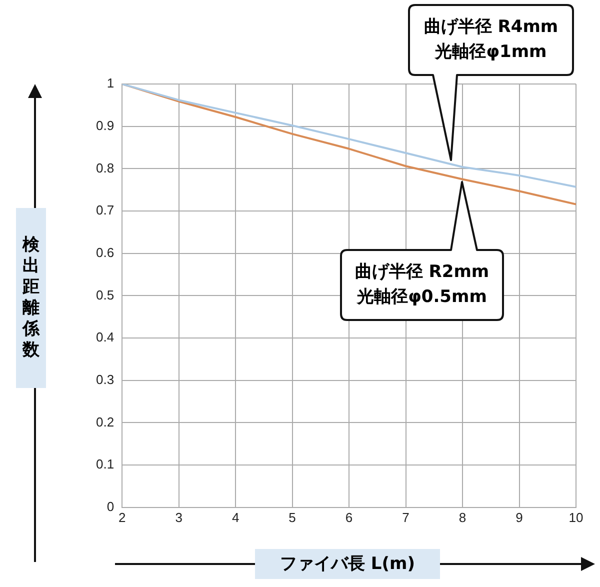  I want to click on y-tick-label: 0.8, so click(105, 168).